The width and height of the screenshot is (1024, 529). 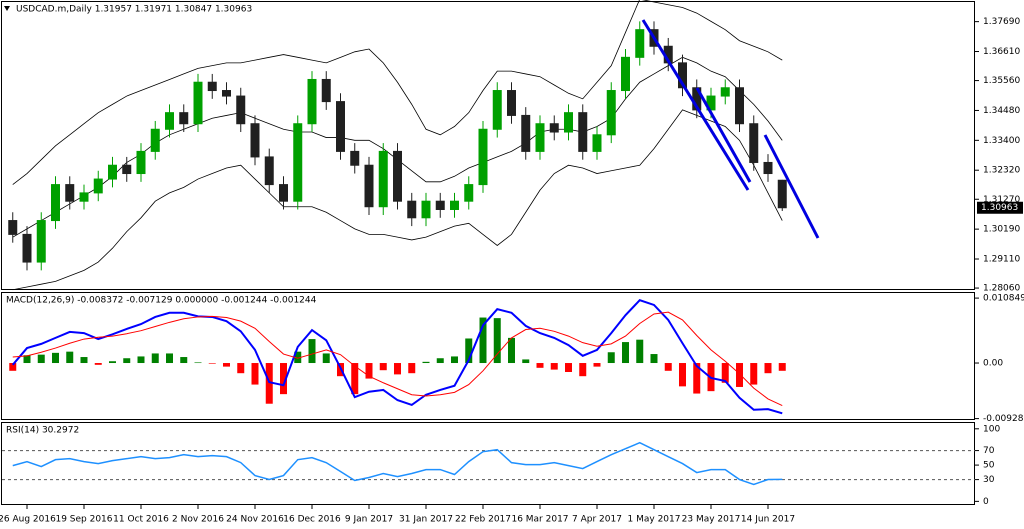 I want to click on y-tick-label: 1.28060, so click(x=1001, y=289).